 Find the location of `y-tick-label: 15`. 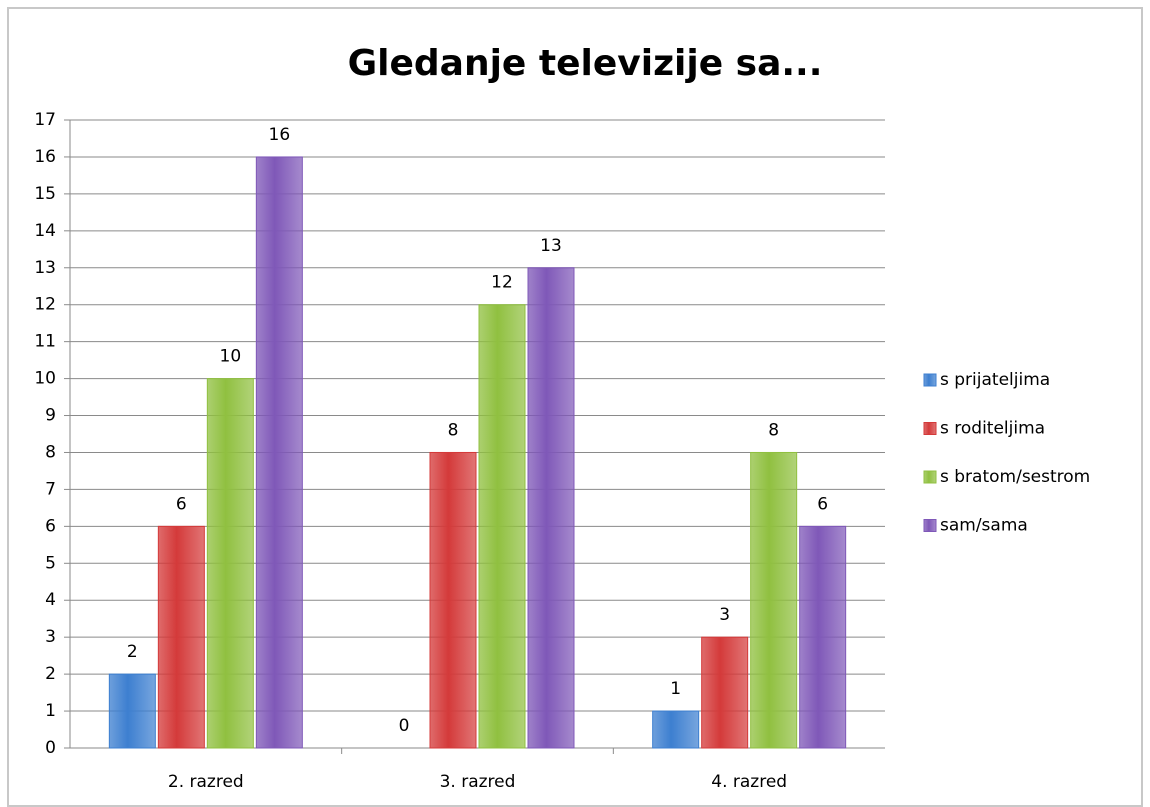

y-tick-label: 15 is located at coordinates (45, 194).